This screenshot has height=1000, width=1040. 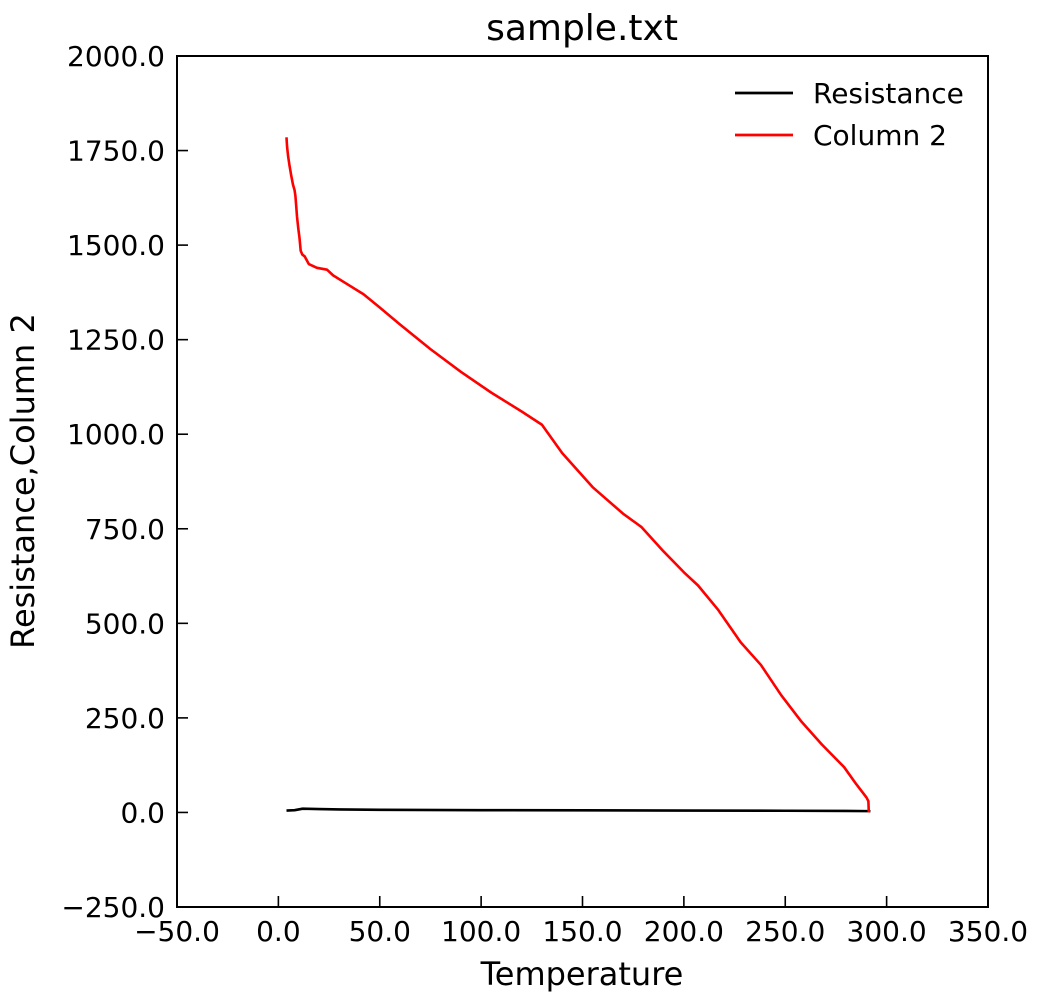 What do you see at coordinates (887, 931) in the screenshot?
I see `x-tick-label: 300.0` at bounding box center [887, 931].